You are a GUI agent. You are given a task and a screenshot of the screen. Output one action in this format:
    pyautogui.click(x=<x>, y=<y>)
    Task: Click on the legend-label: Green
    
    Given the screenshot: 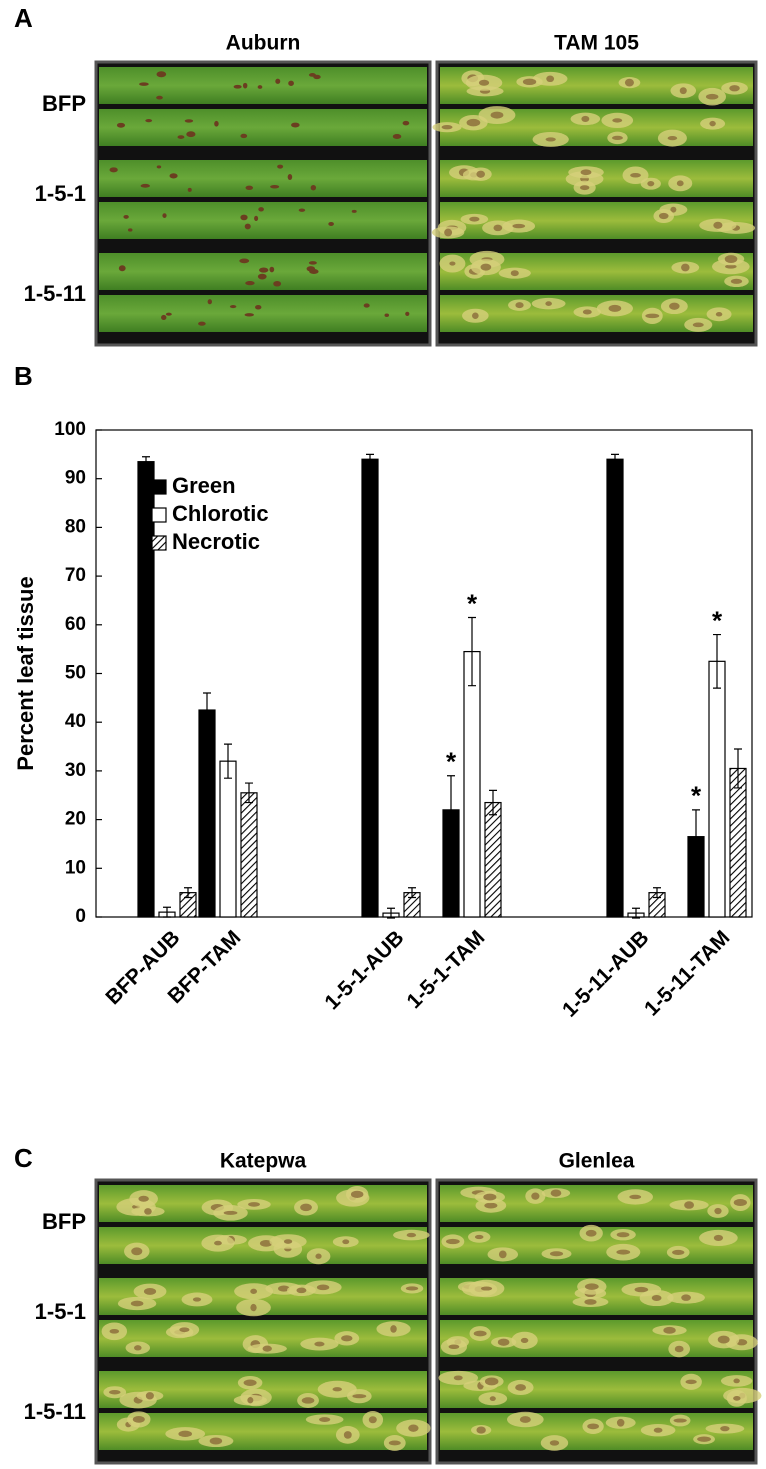 What is the action you would take?
    pyautogui.click(x=204, y=485)
    